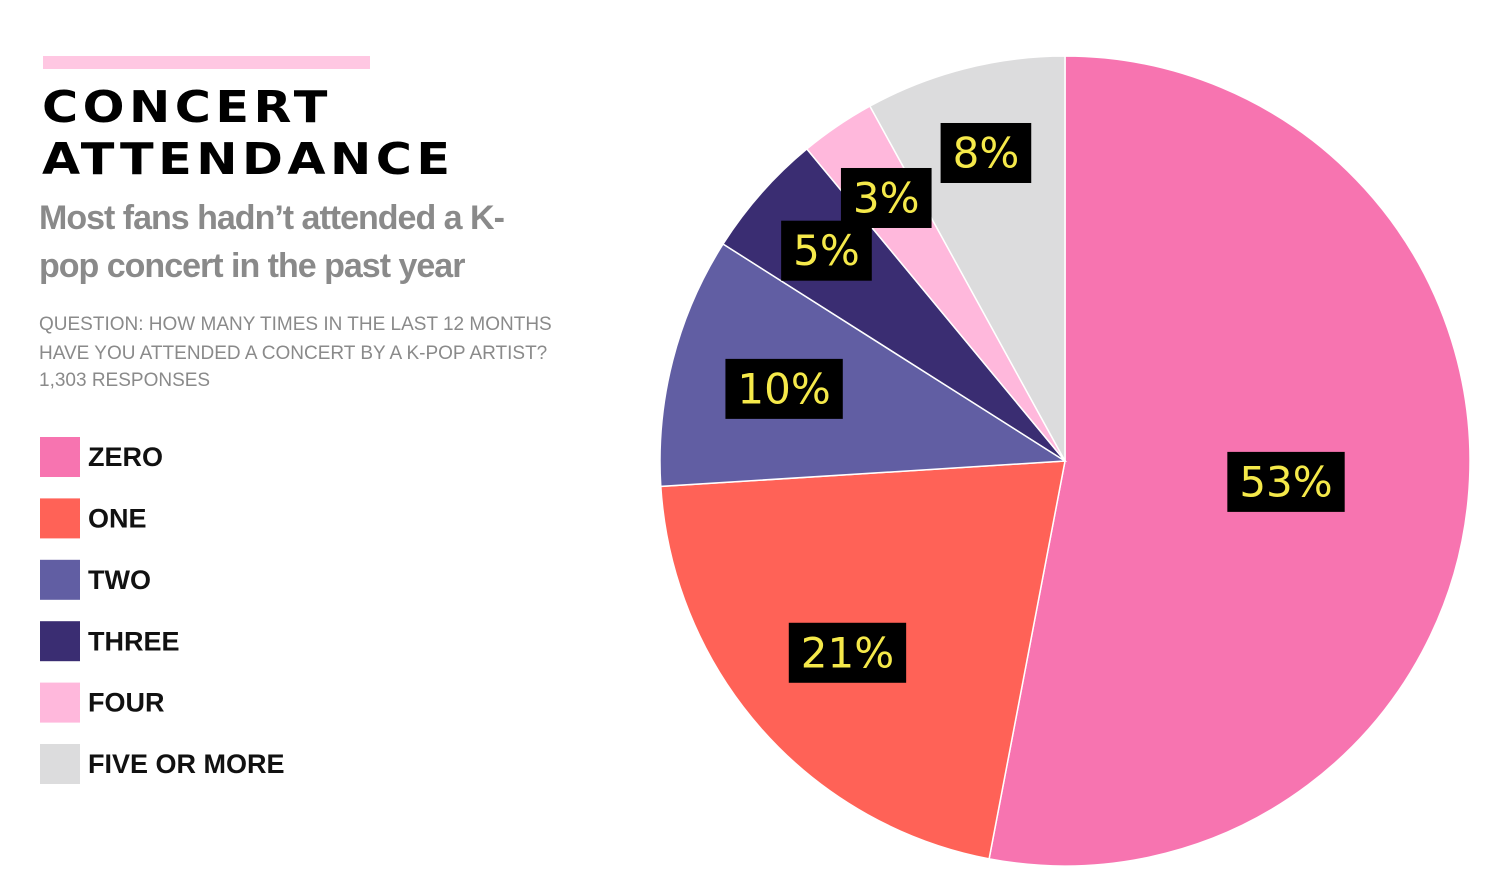 Image resolution: width=1502 pixels, height=896 pixels. I want to click on value-label-group: 5%, so click(826, 250).